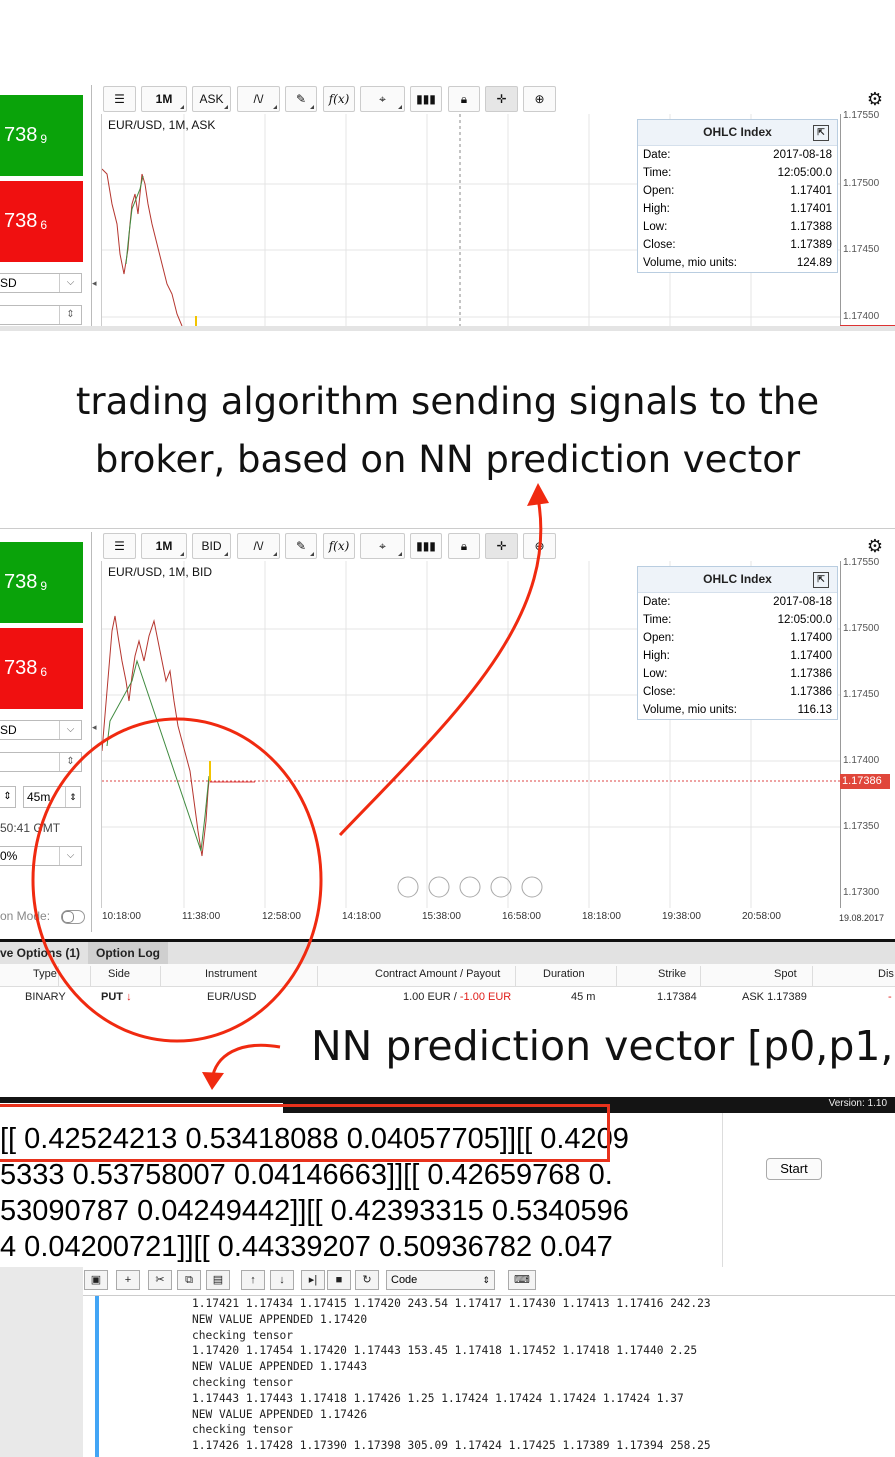  Describe the element at coordinates (121, 916) in the screenshot. I see `time-tick: 10:18:00` at that location.